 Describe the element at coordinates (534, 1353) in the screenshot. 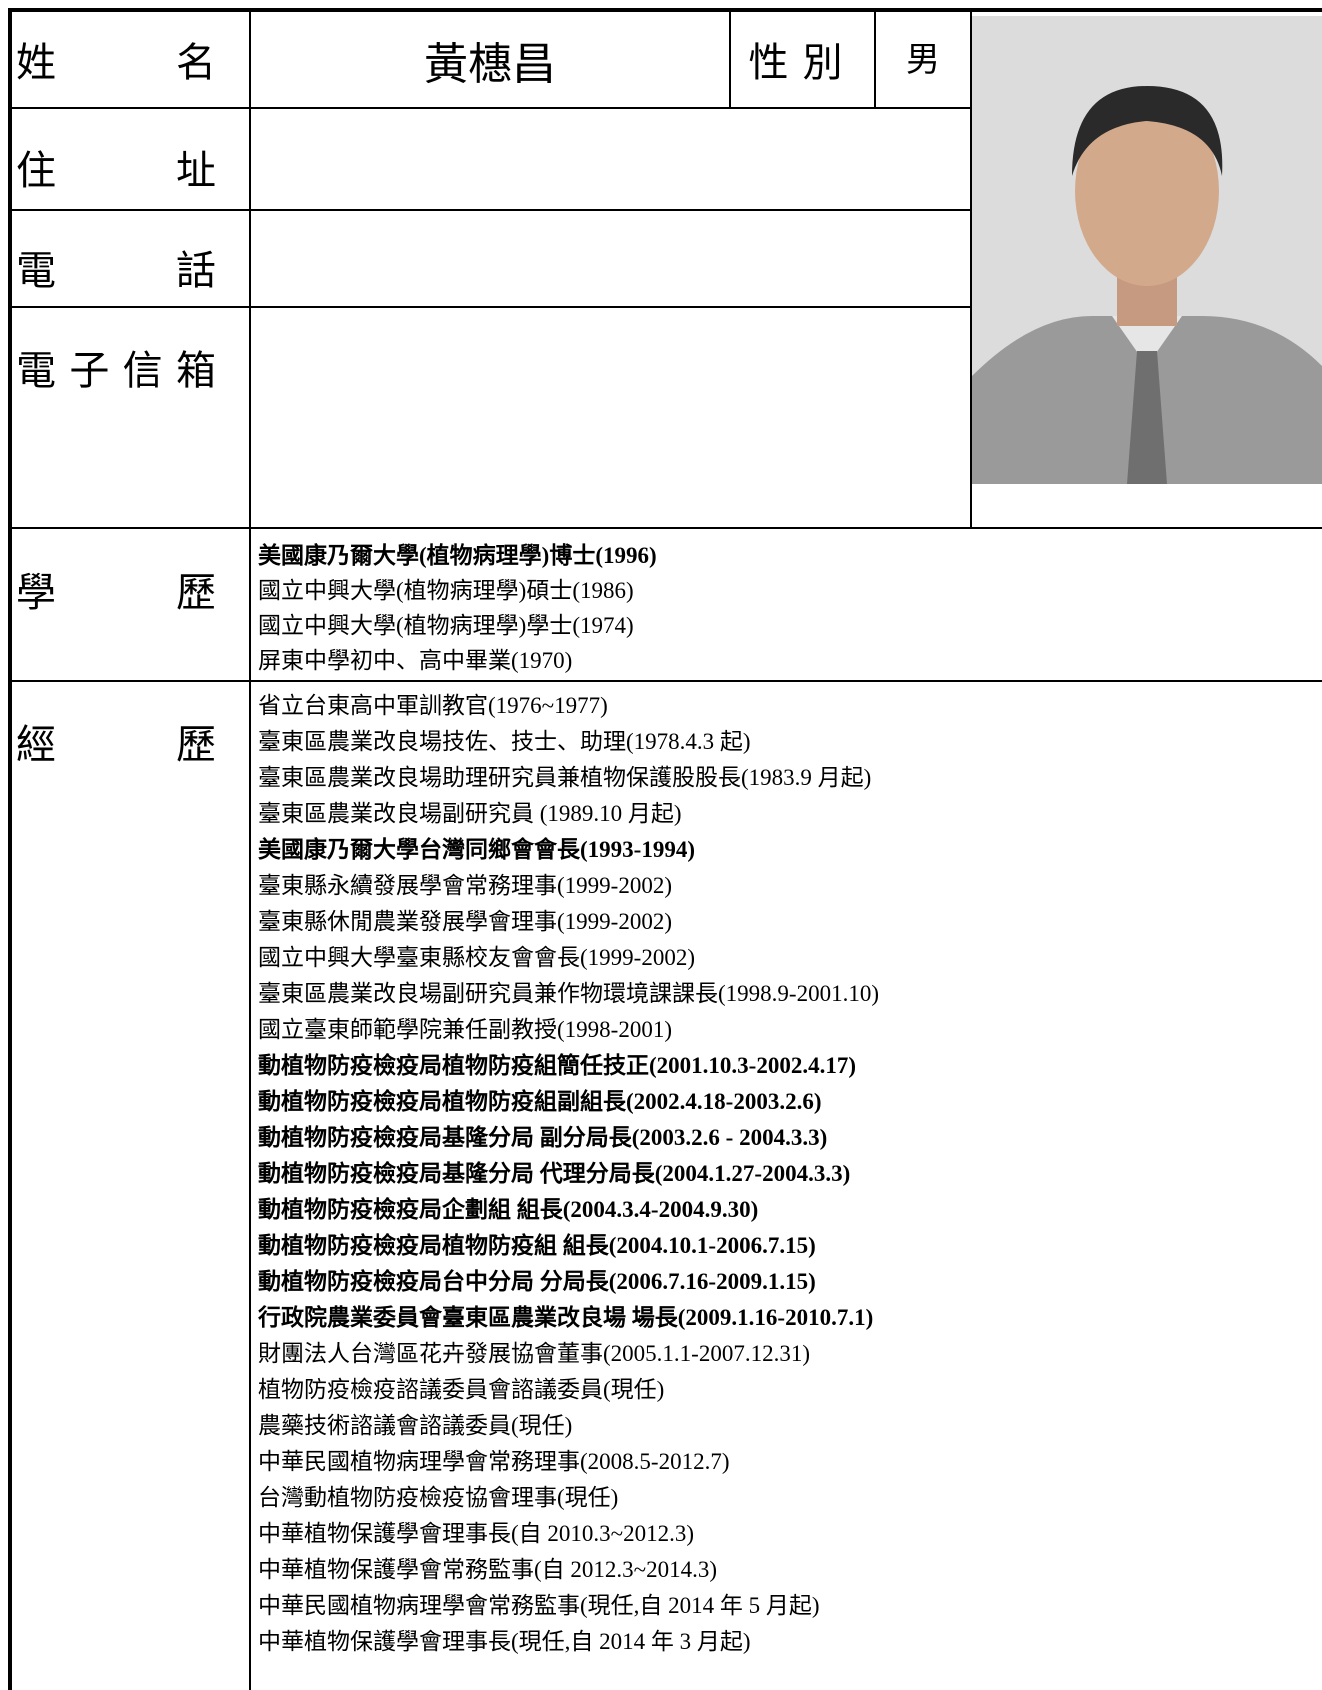

I see `list-item: 財團法人台灣區花卉發展協會董事(2005.1.1-2007.12.31)` at that location.